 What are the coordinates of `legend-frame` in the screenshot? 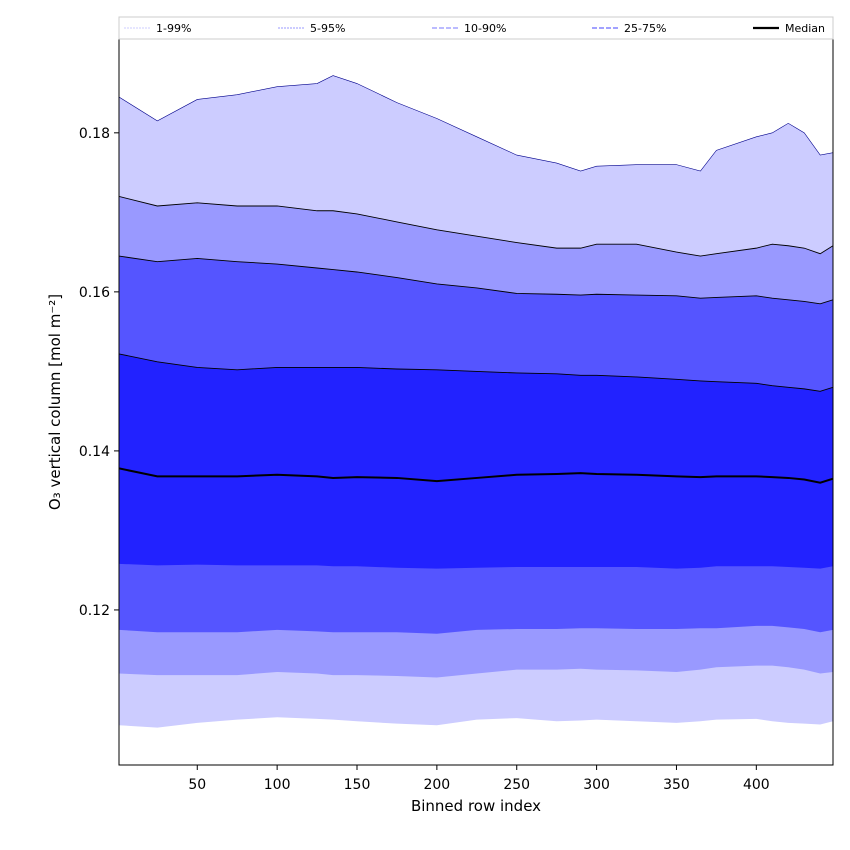 It's located at (476, 28).